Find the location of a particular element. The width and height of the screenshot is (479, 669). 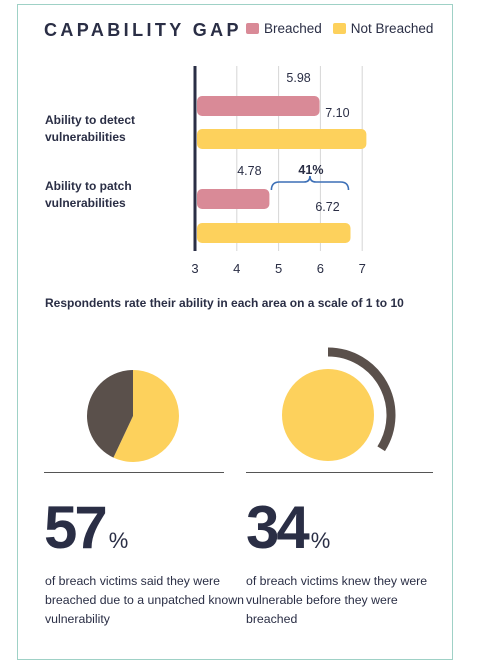

stat-number: 57 is located at coordinates (76, 527).